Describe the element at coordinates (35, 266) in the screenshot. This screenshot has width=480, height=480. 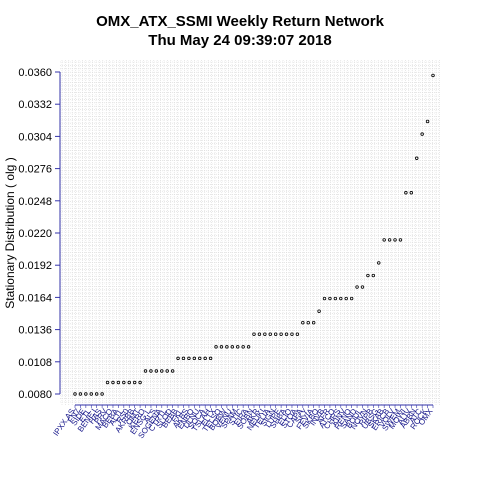
I see `y-tick-label: 0.0192` at that location.